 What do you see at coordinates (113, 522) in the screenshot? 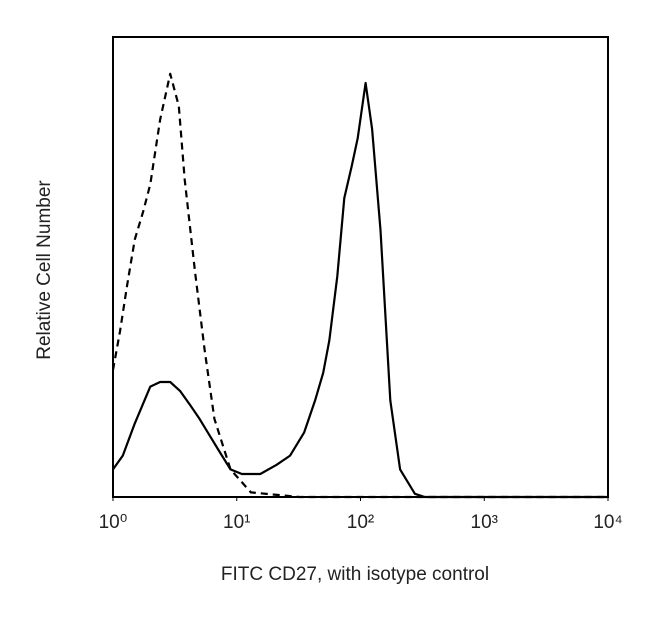
I see `x-tick-label: 10⁰` at bounding box center [113, 522].